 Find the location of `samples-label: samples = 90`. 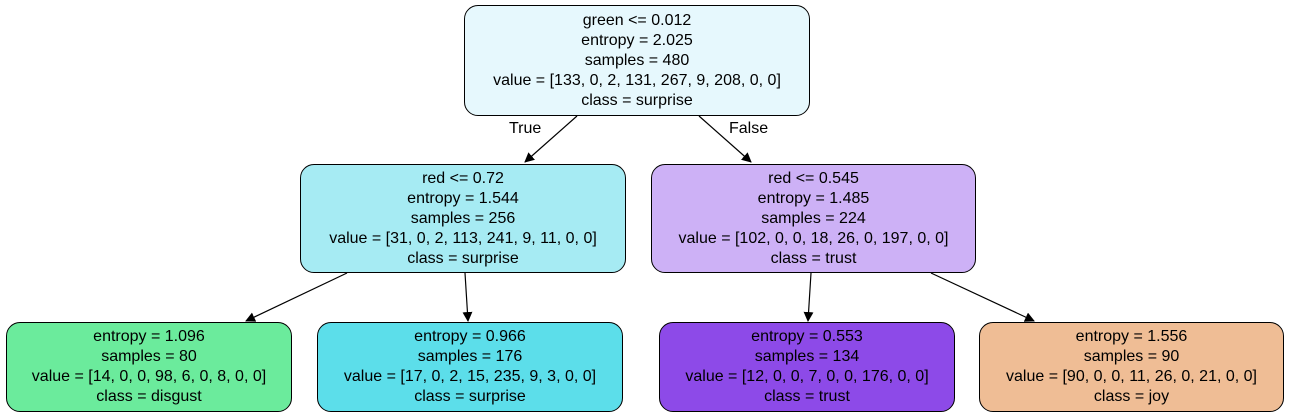

samples-label: samples = 90 is located at coordinates (1131, 356).